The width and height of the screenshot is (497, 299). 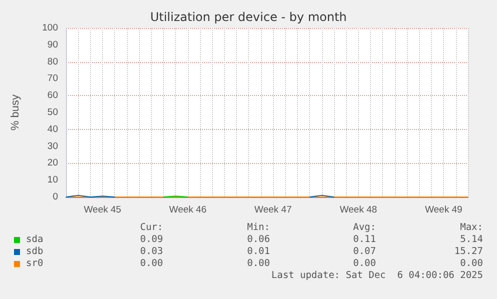 I want to click on text: Last update: Sat Dec 6 04:00:06 2025, so click(x=376, y=275).